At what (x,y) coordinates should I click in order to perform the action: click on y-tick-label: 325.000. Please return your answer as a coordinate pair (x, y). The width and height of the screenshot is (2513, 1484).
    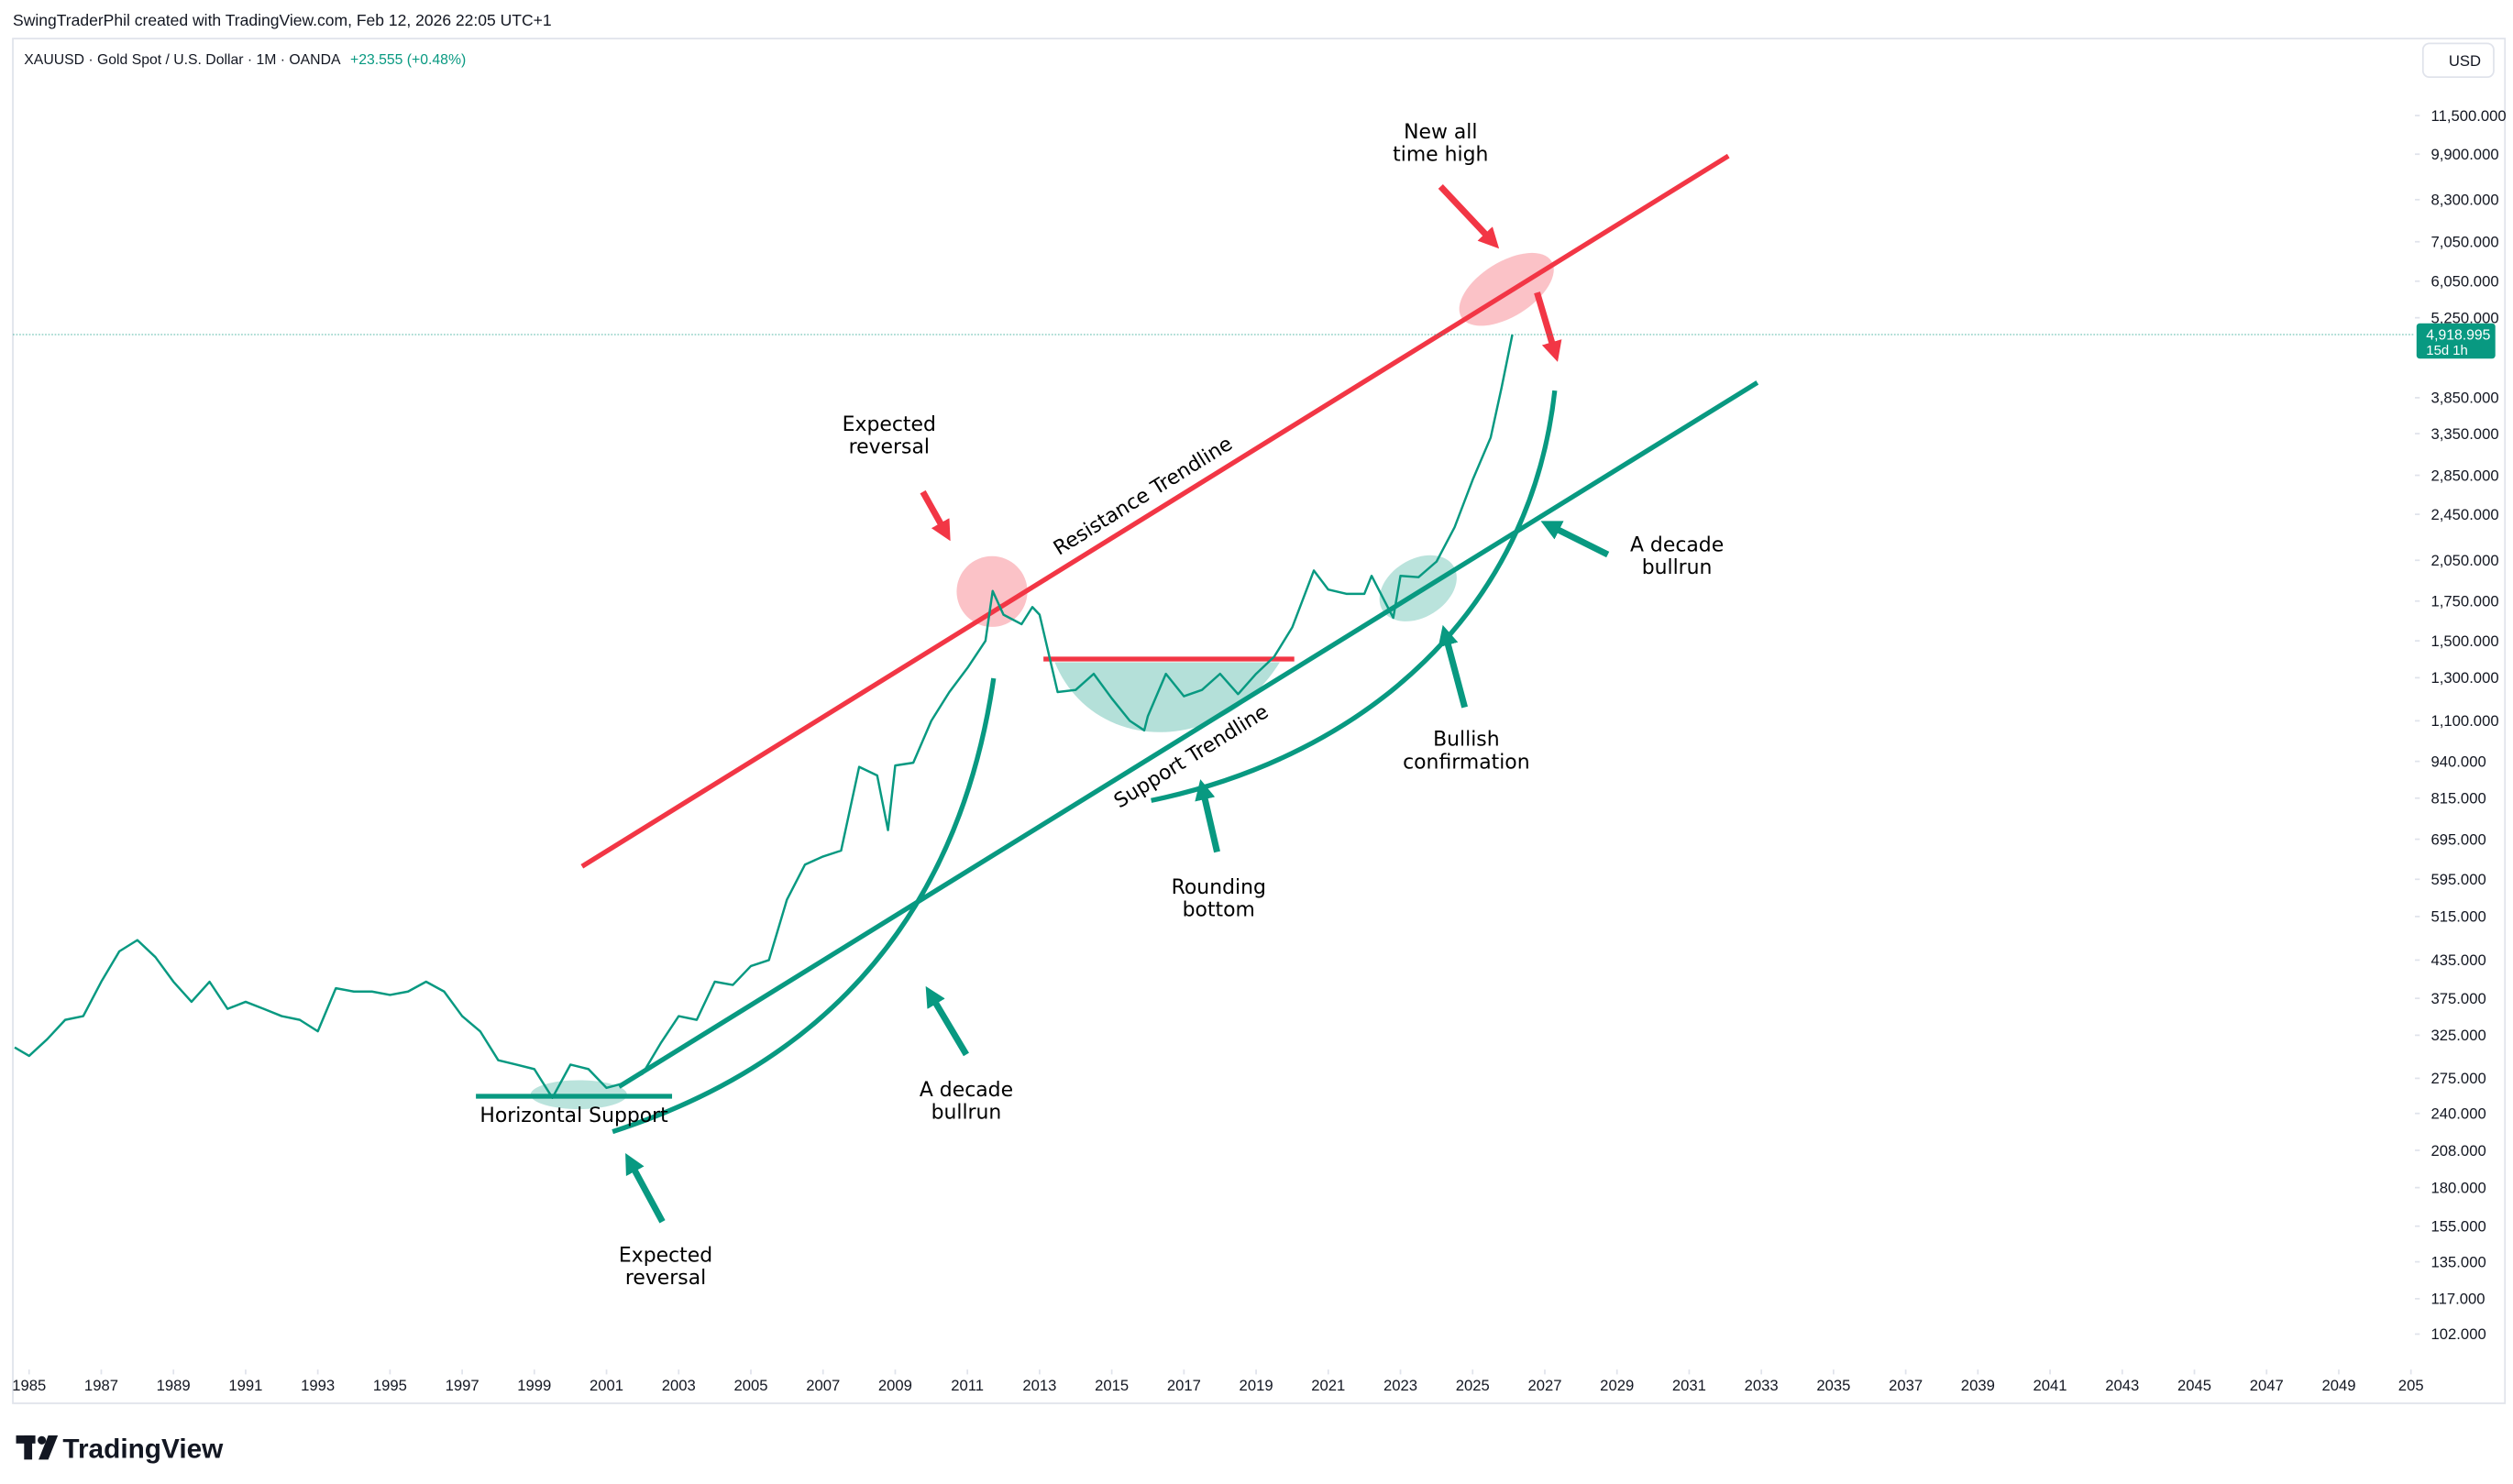
    Looking at the image, I should click on (2458, 1035).